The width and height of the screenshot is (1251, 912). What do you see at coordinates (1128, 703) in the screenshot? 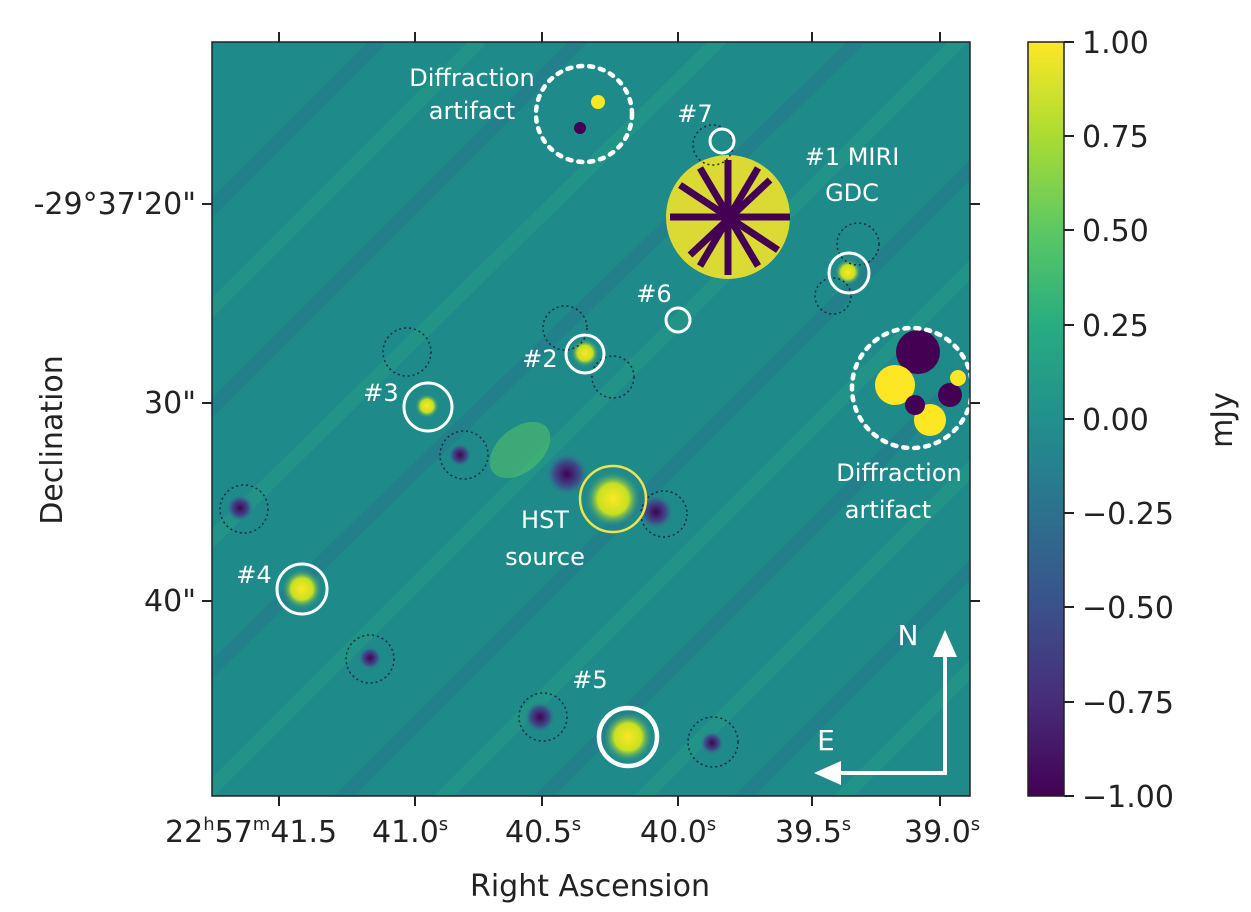
I see `colorbar-tick-7: −0.75` at bounding box center [1128, 703].